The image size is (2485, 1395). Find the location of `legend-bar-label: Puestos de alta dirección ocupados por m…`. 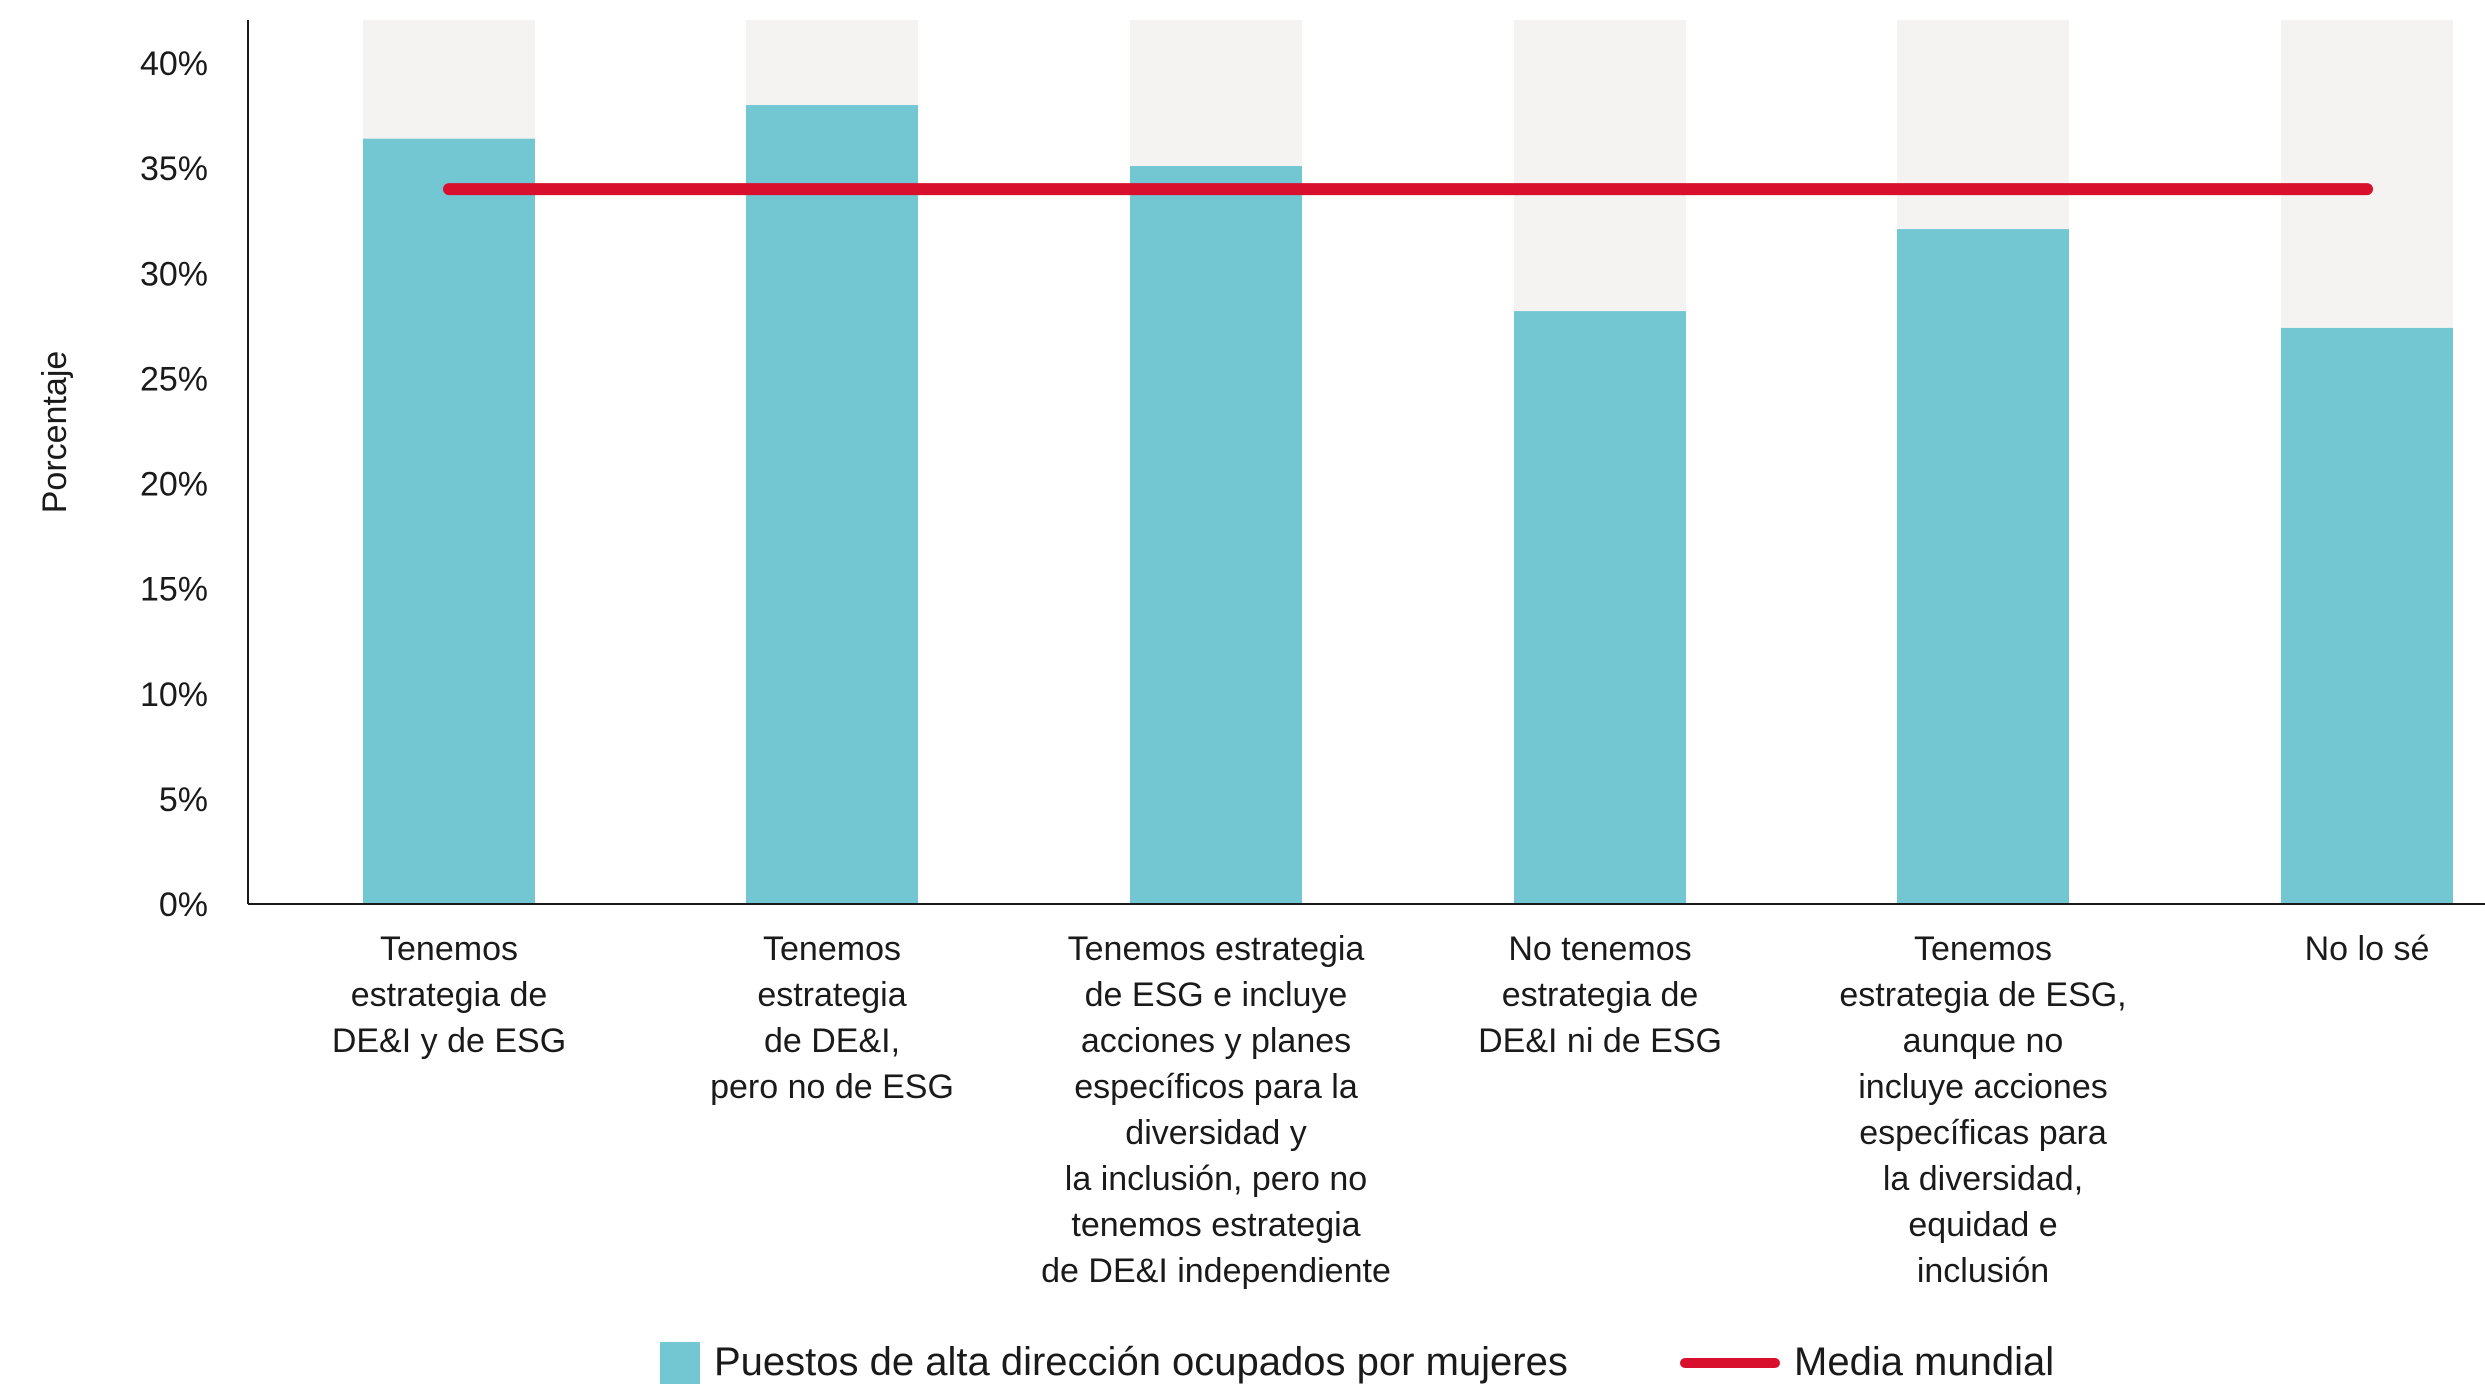

legend-bar-label: Puestos de alta dirección ocupados por m… is located at coordinates (1141, 1362).